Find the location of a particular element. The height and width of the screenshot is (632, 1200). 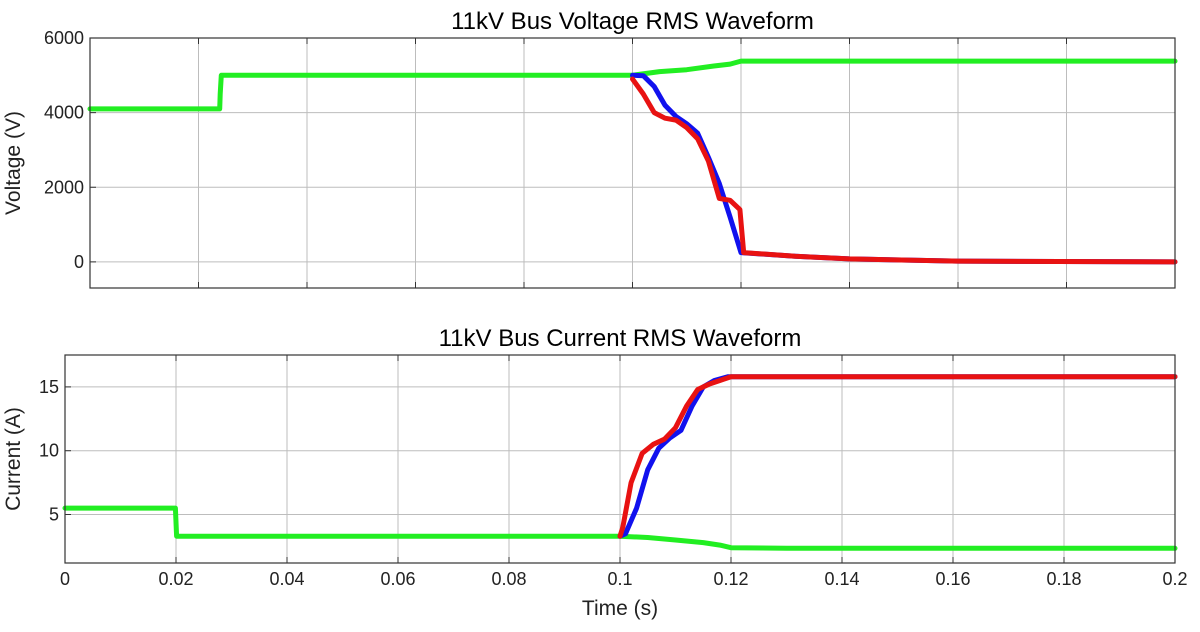

x-tick-label: 0.02 is located at coordinates (175, 579).